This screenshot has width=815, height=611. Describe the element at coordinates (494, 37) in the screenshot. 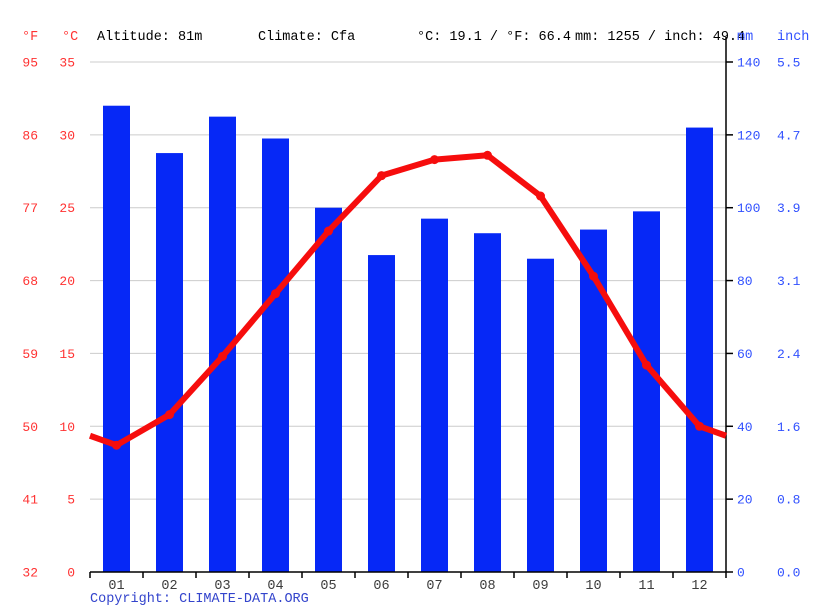

I see `temperature-summary: °C: 19.1 / °F: 66.4` at that location.